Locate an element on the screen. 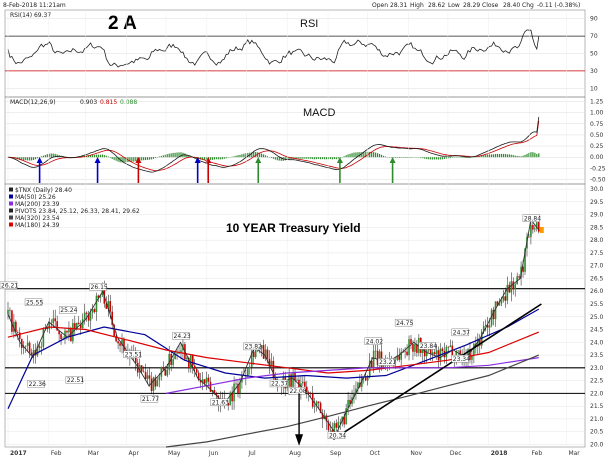 The image size is (613, 459). low-value: 28.29 is located at coordinates (471, 5).